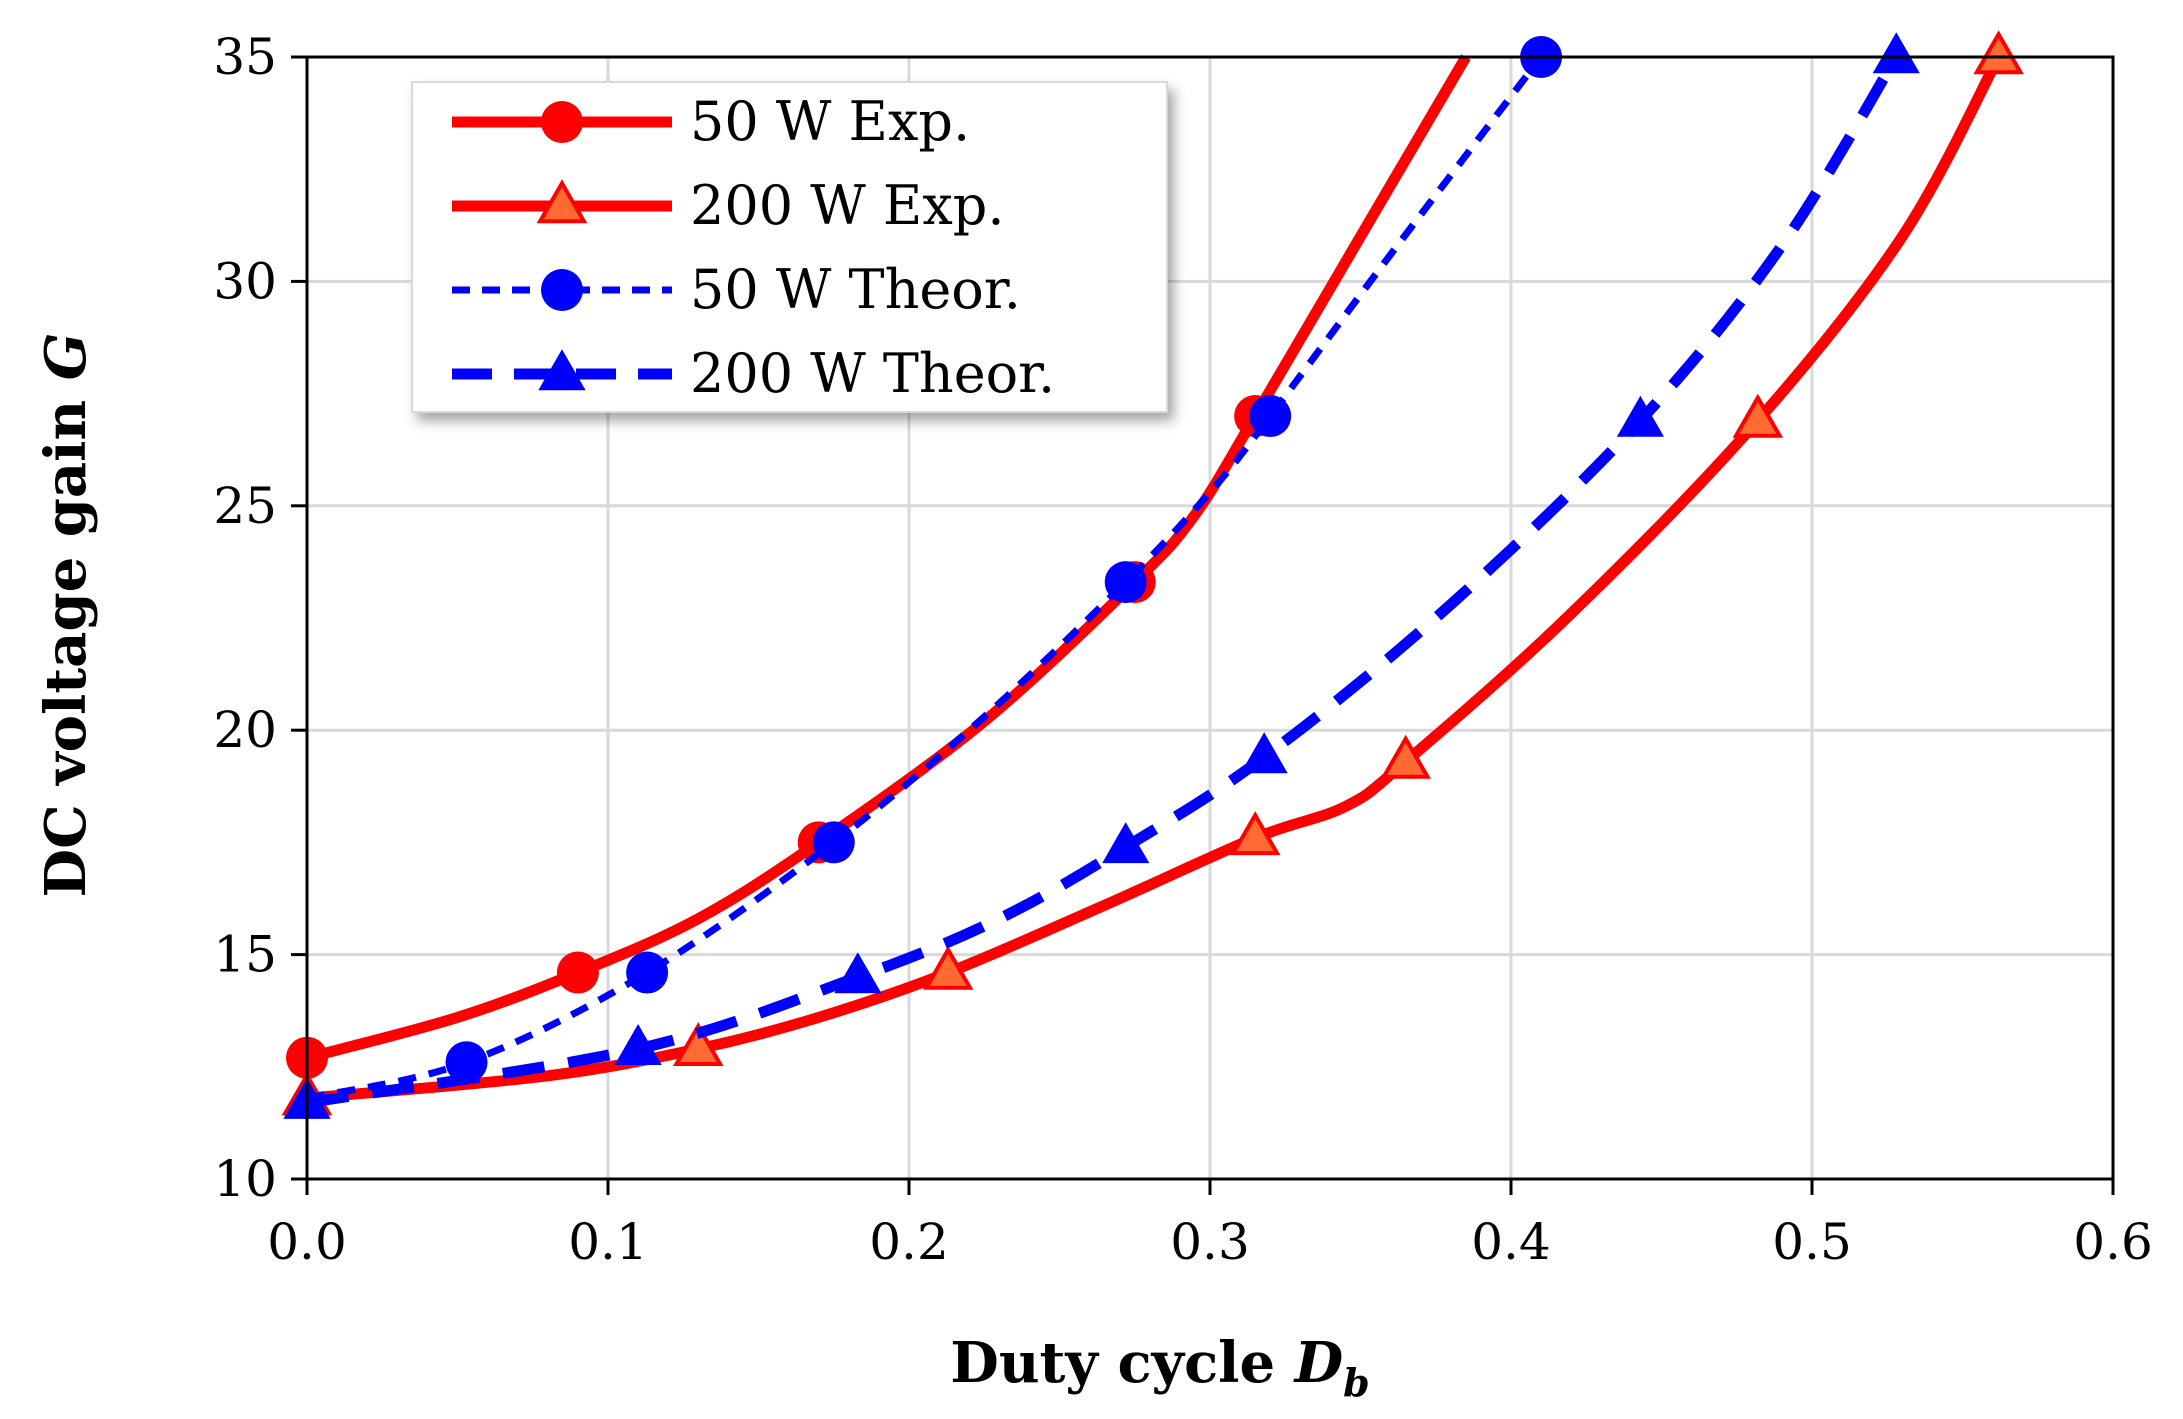  I want to click on x-axis-title: Duty cycle Db, so click(1159, 1367).